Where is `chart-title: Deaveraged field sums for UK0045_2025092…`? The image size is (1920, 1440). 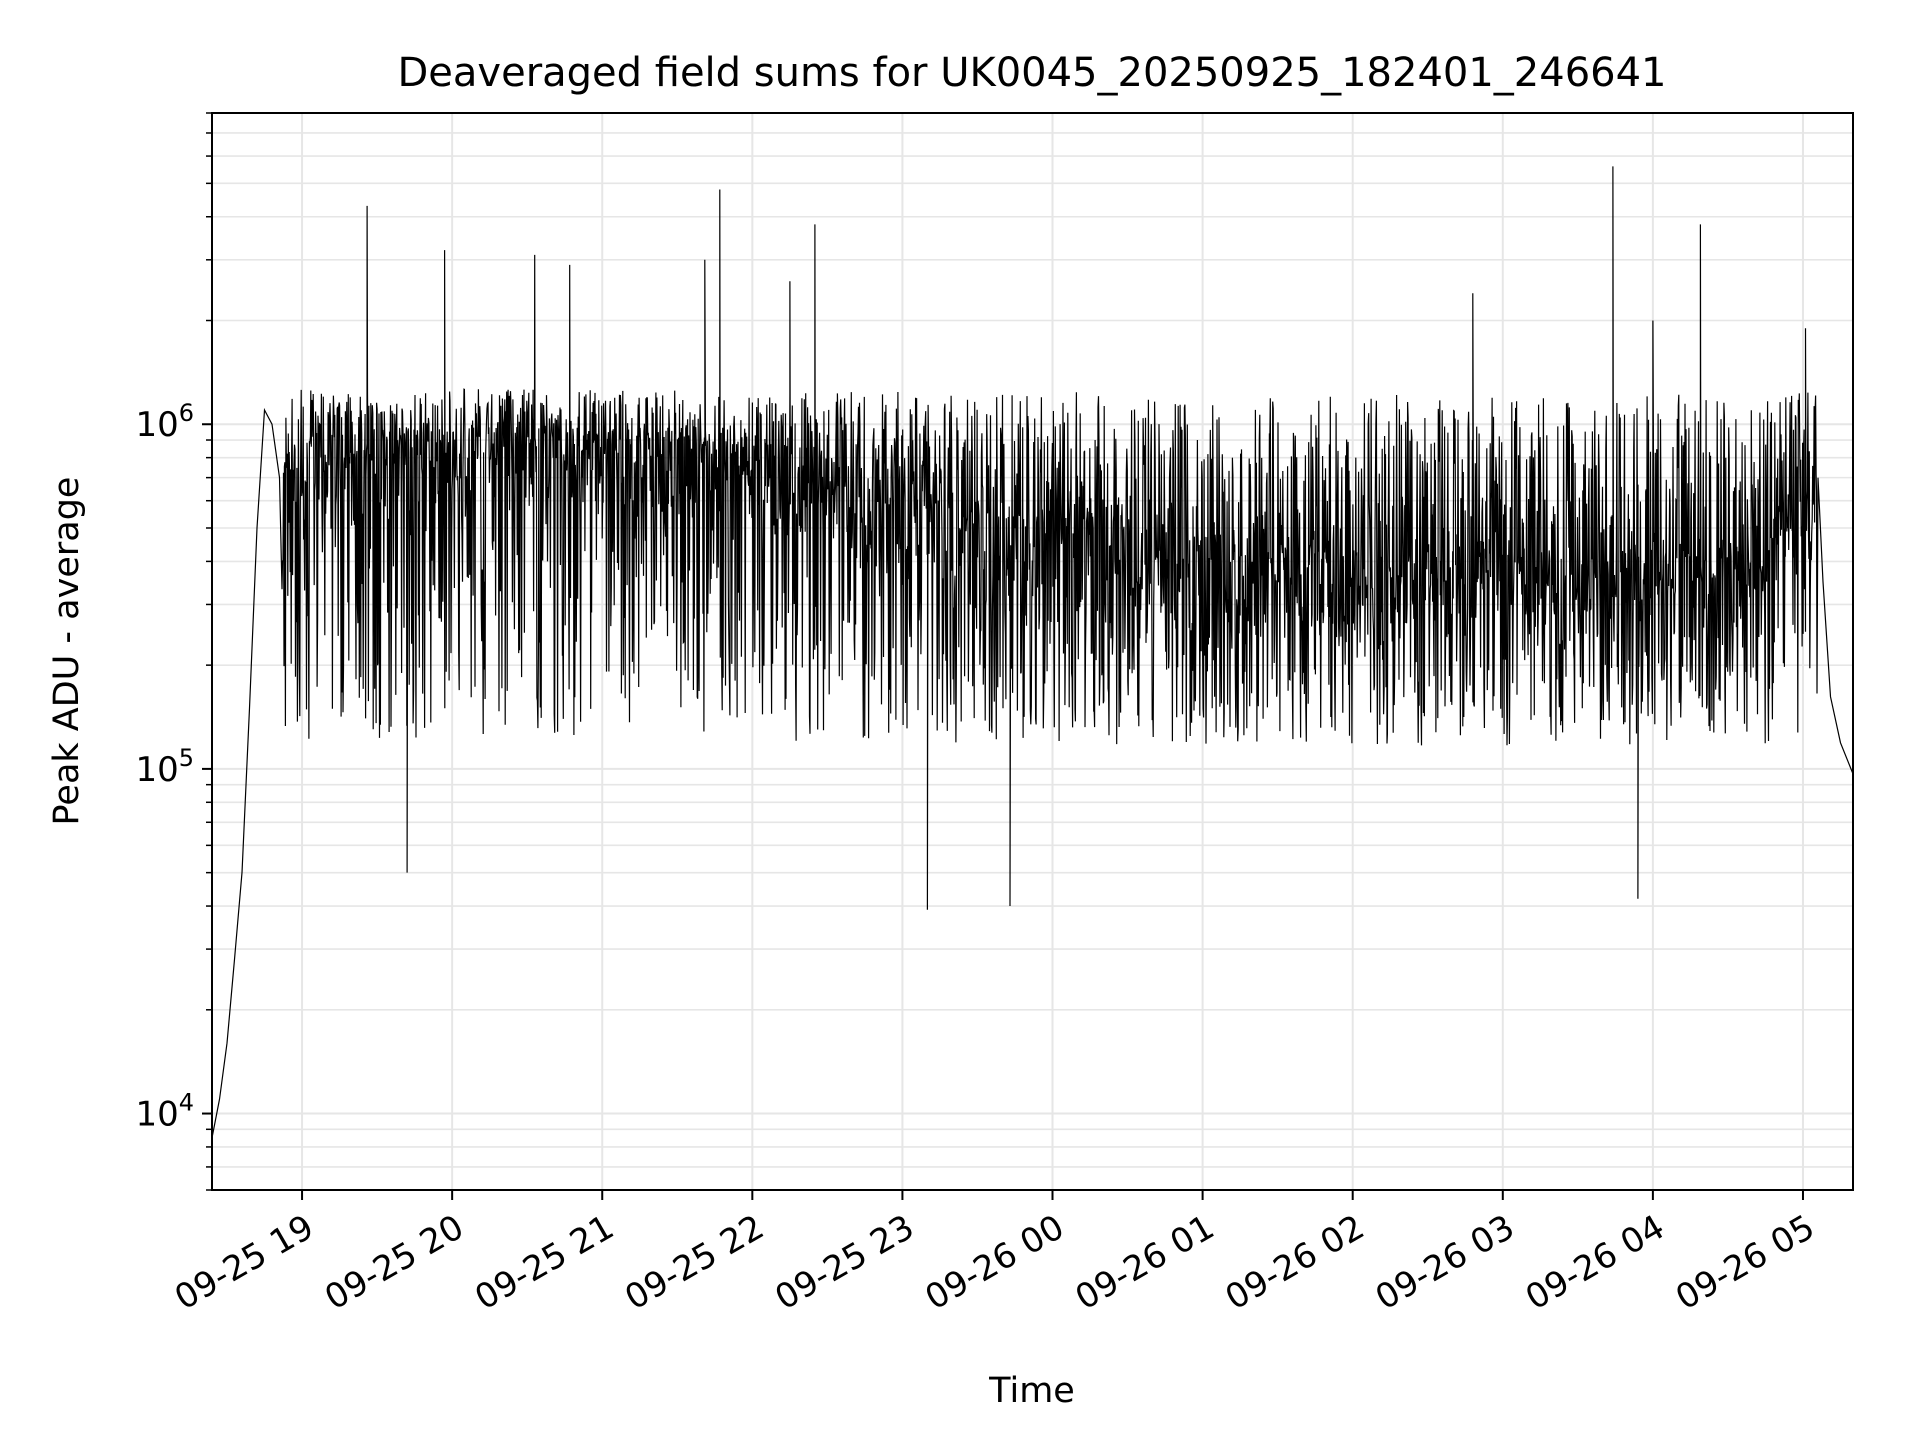
chart-title: Deaveraged field sums for UK0045_2025092… is located at coordinates (1031, 73).